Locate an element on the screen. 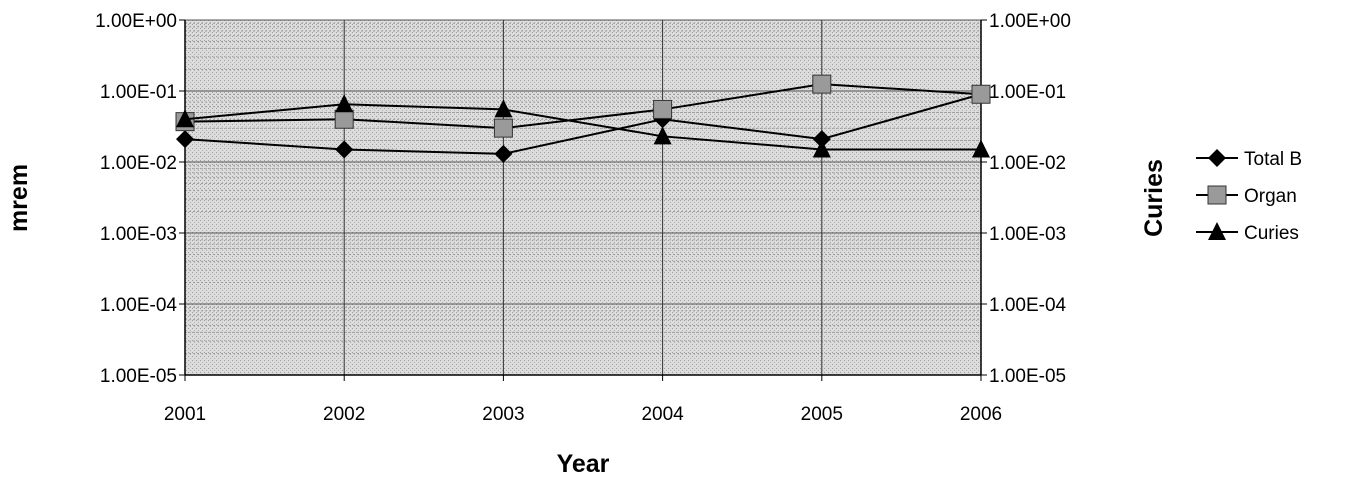 The height and width of the screenshot is (480, 1358). y2-axis-title: Curies is located at coordinates (1154, 198).